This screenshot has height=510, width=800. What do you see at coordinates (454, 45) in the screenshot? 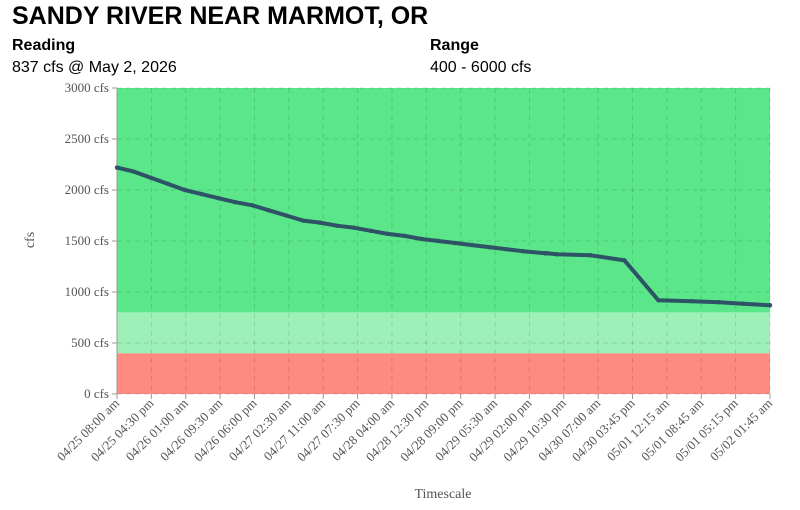
I see `range-label: Range` at bounding box center [454, 45].